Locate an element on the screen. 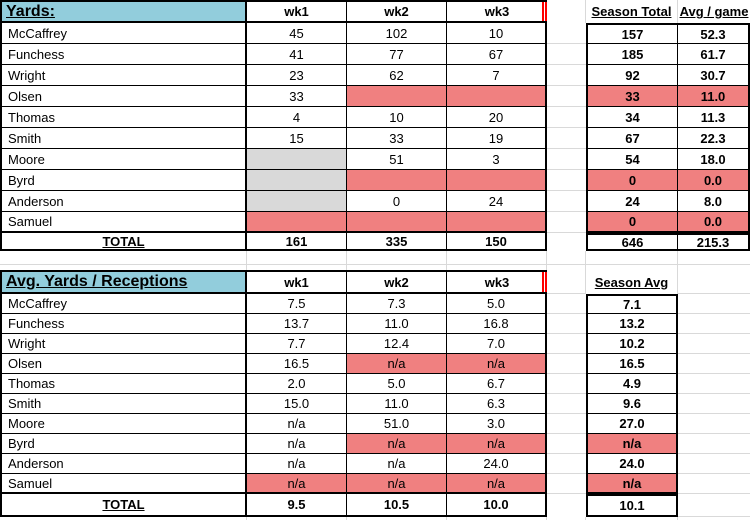  week-value-cell: 2.0 is located at coordinates (297, 384).